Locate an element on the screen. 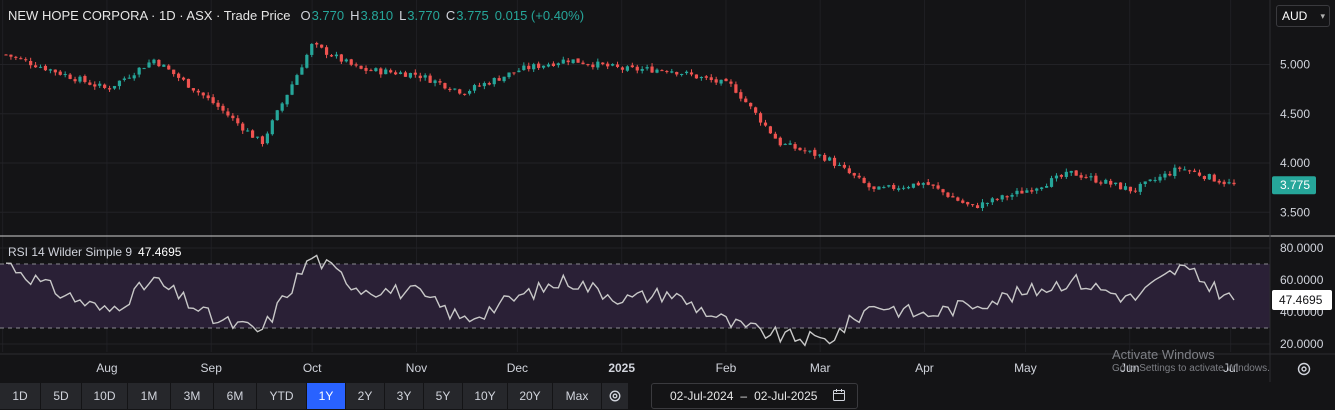  price-tick: 5.000 is located at coordinates (1295, 64).